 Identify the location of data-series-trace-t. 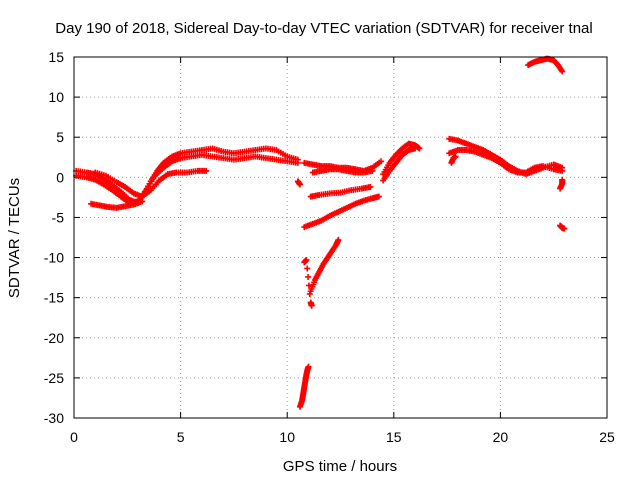
(562, 227).